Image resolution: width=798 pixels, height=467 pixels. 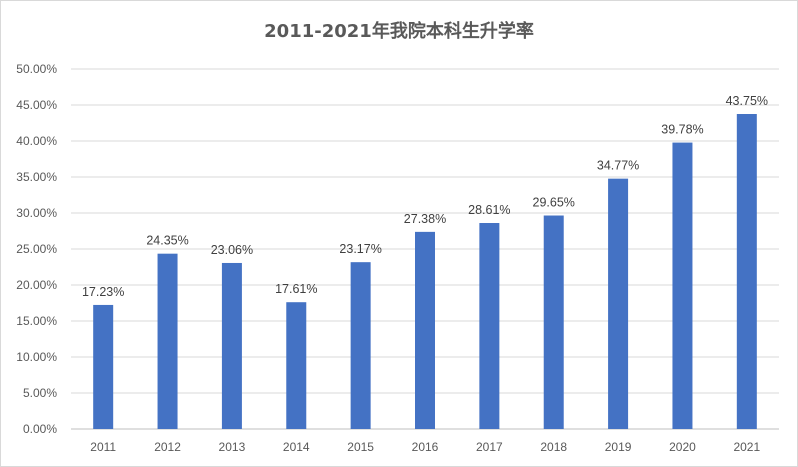 What do you see at coordinates (360, 345) in the screenshot?
I see `bar-2015` at bounding box center [360, 345].